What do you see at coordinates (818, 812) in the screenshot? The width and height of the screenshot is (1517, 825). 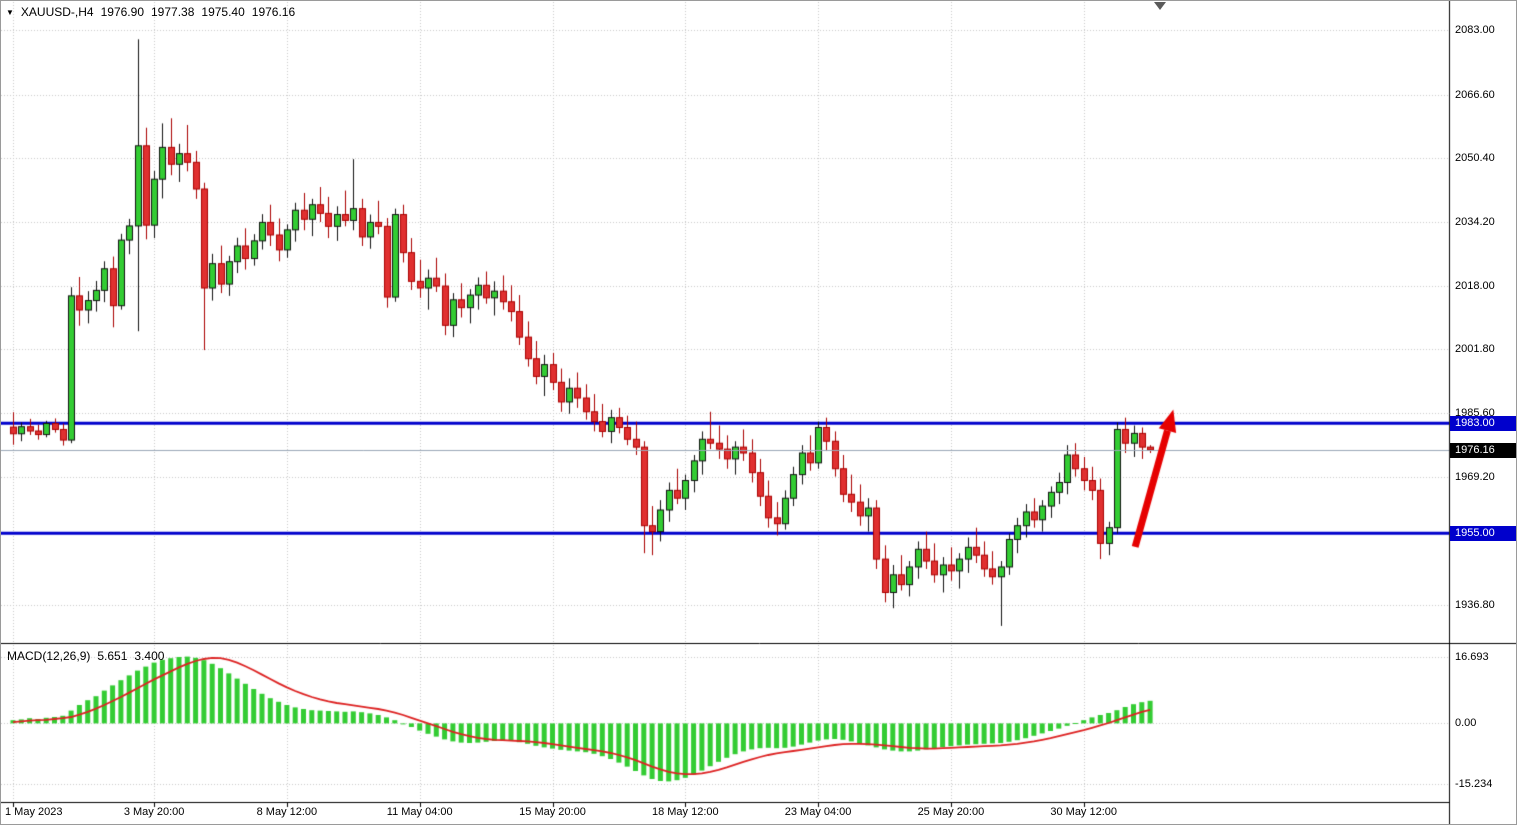 I see `time-tick-label: 23 May 04:00` at bounding box center [818, 812].